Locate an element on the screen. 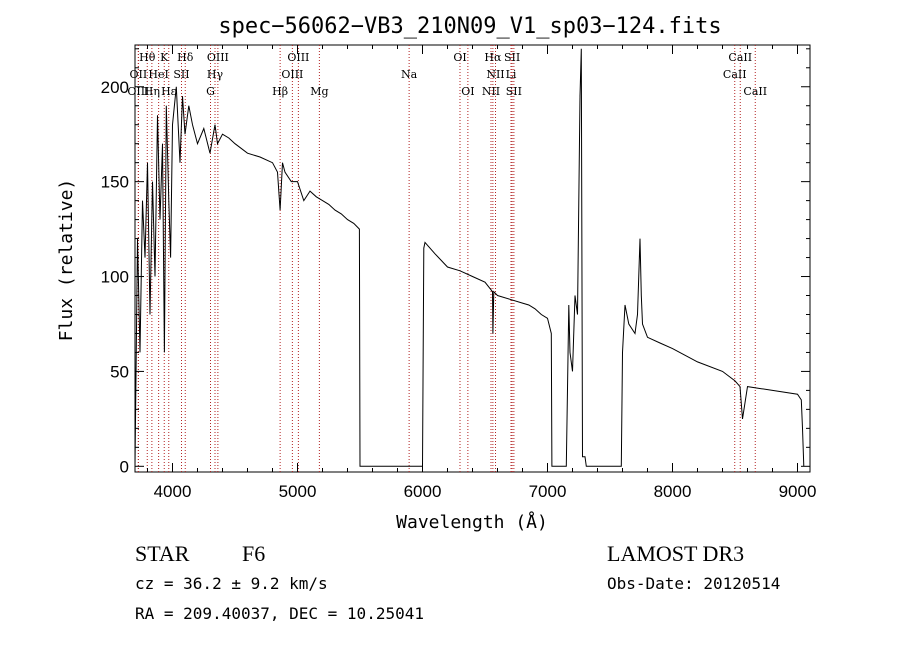  line-id-label: Hθ is located at coordinates (147, 57).